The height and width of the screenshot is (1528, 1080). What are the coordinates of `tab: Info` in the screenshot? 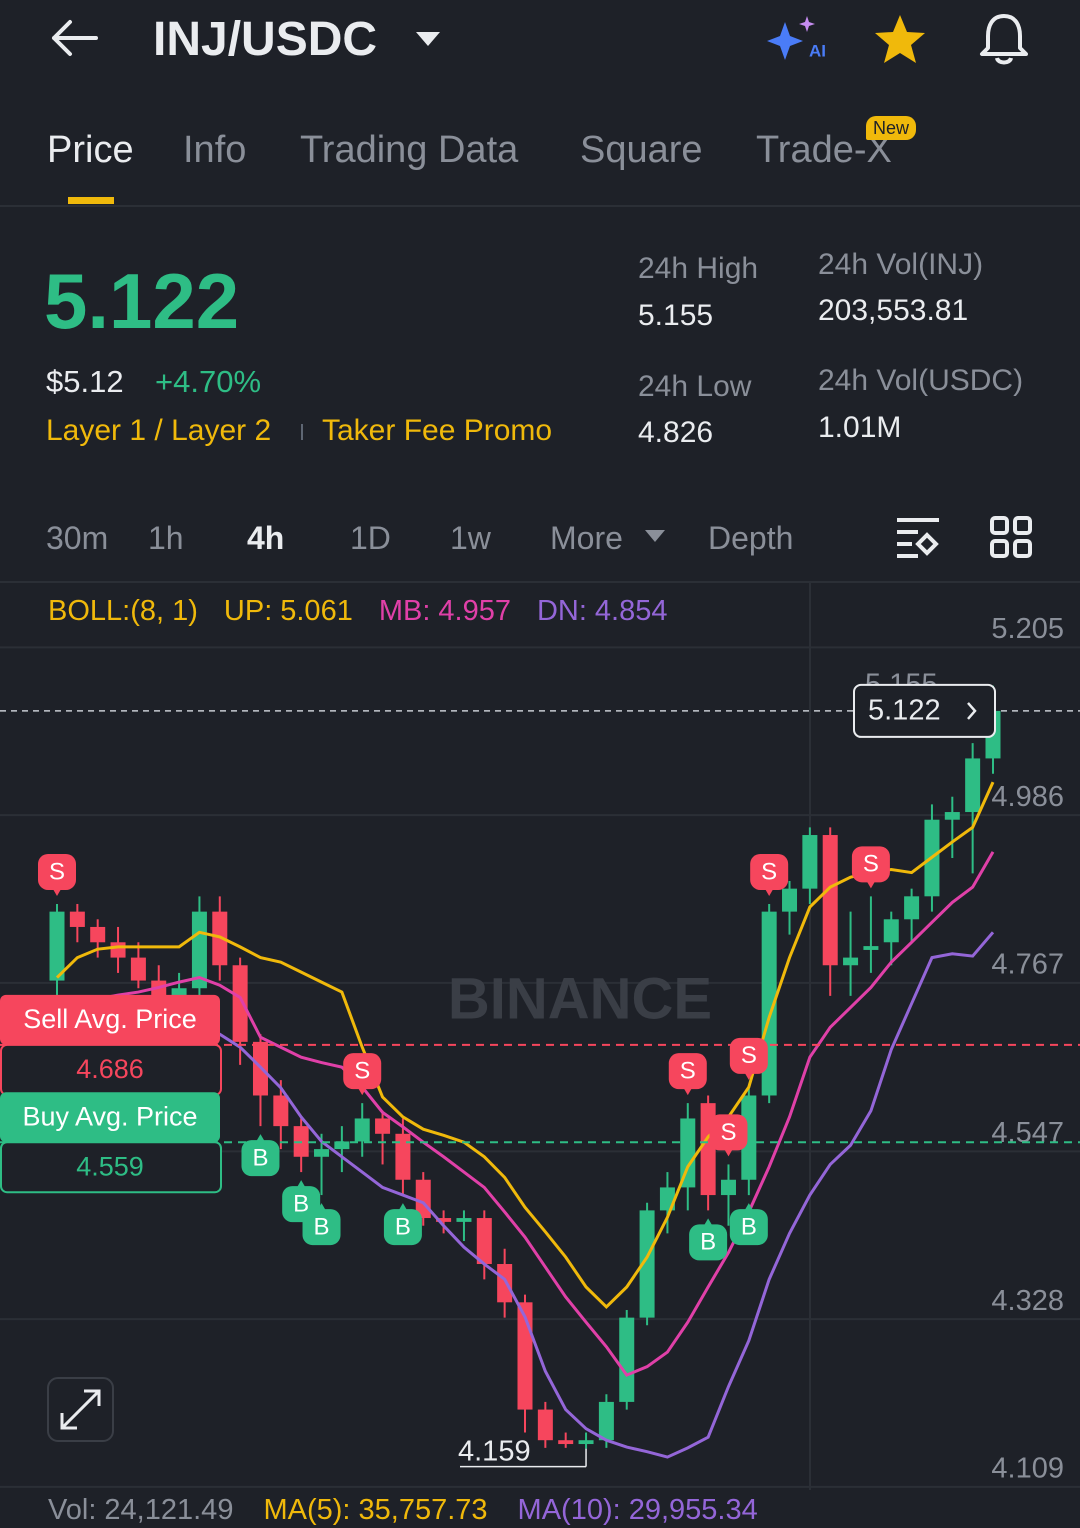 It's located at (215, 150).